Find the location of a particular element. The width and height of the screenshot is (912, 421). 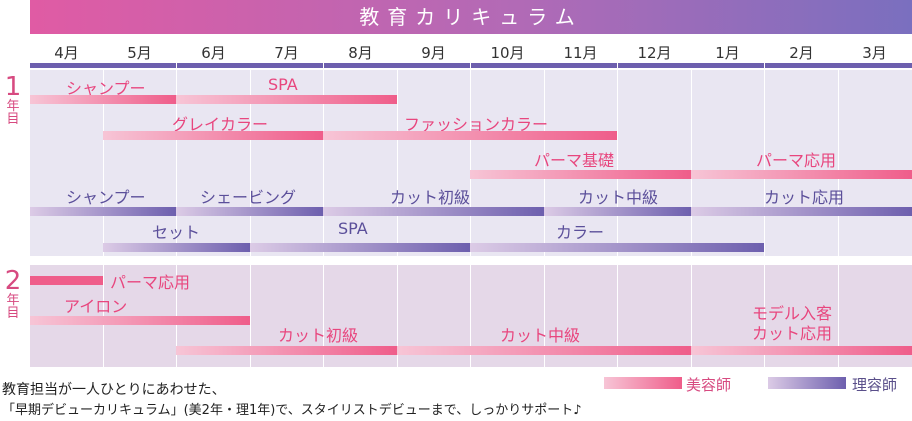

month-label: 10月 is located at coordinates (507, 53).